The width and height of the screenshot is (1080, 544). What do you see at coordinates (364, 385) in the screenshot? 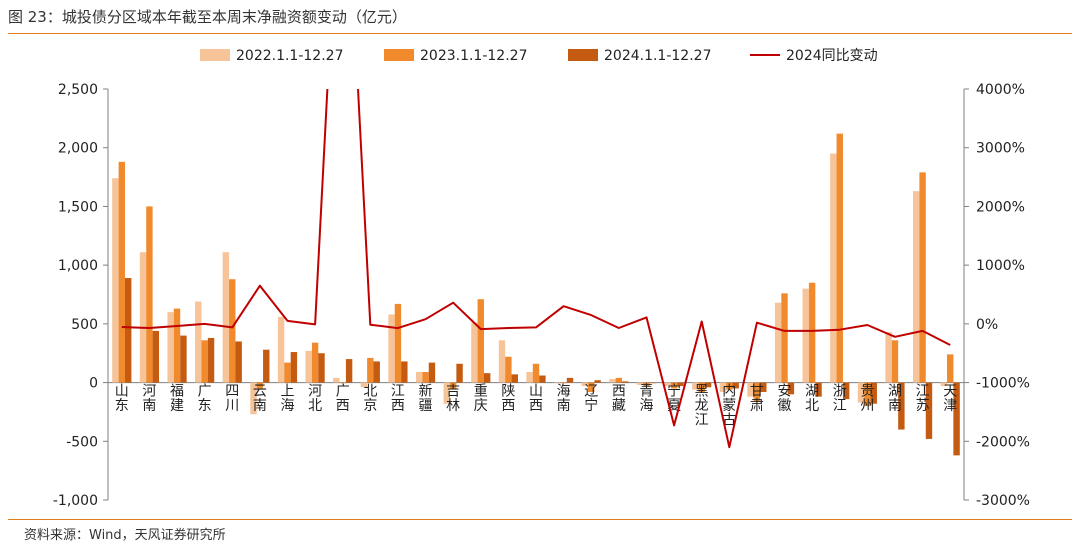
I see `bar-0-北京` at bounding box center [364, 385].